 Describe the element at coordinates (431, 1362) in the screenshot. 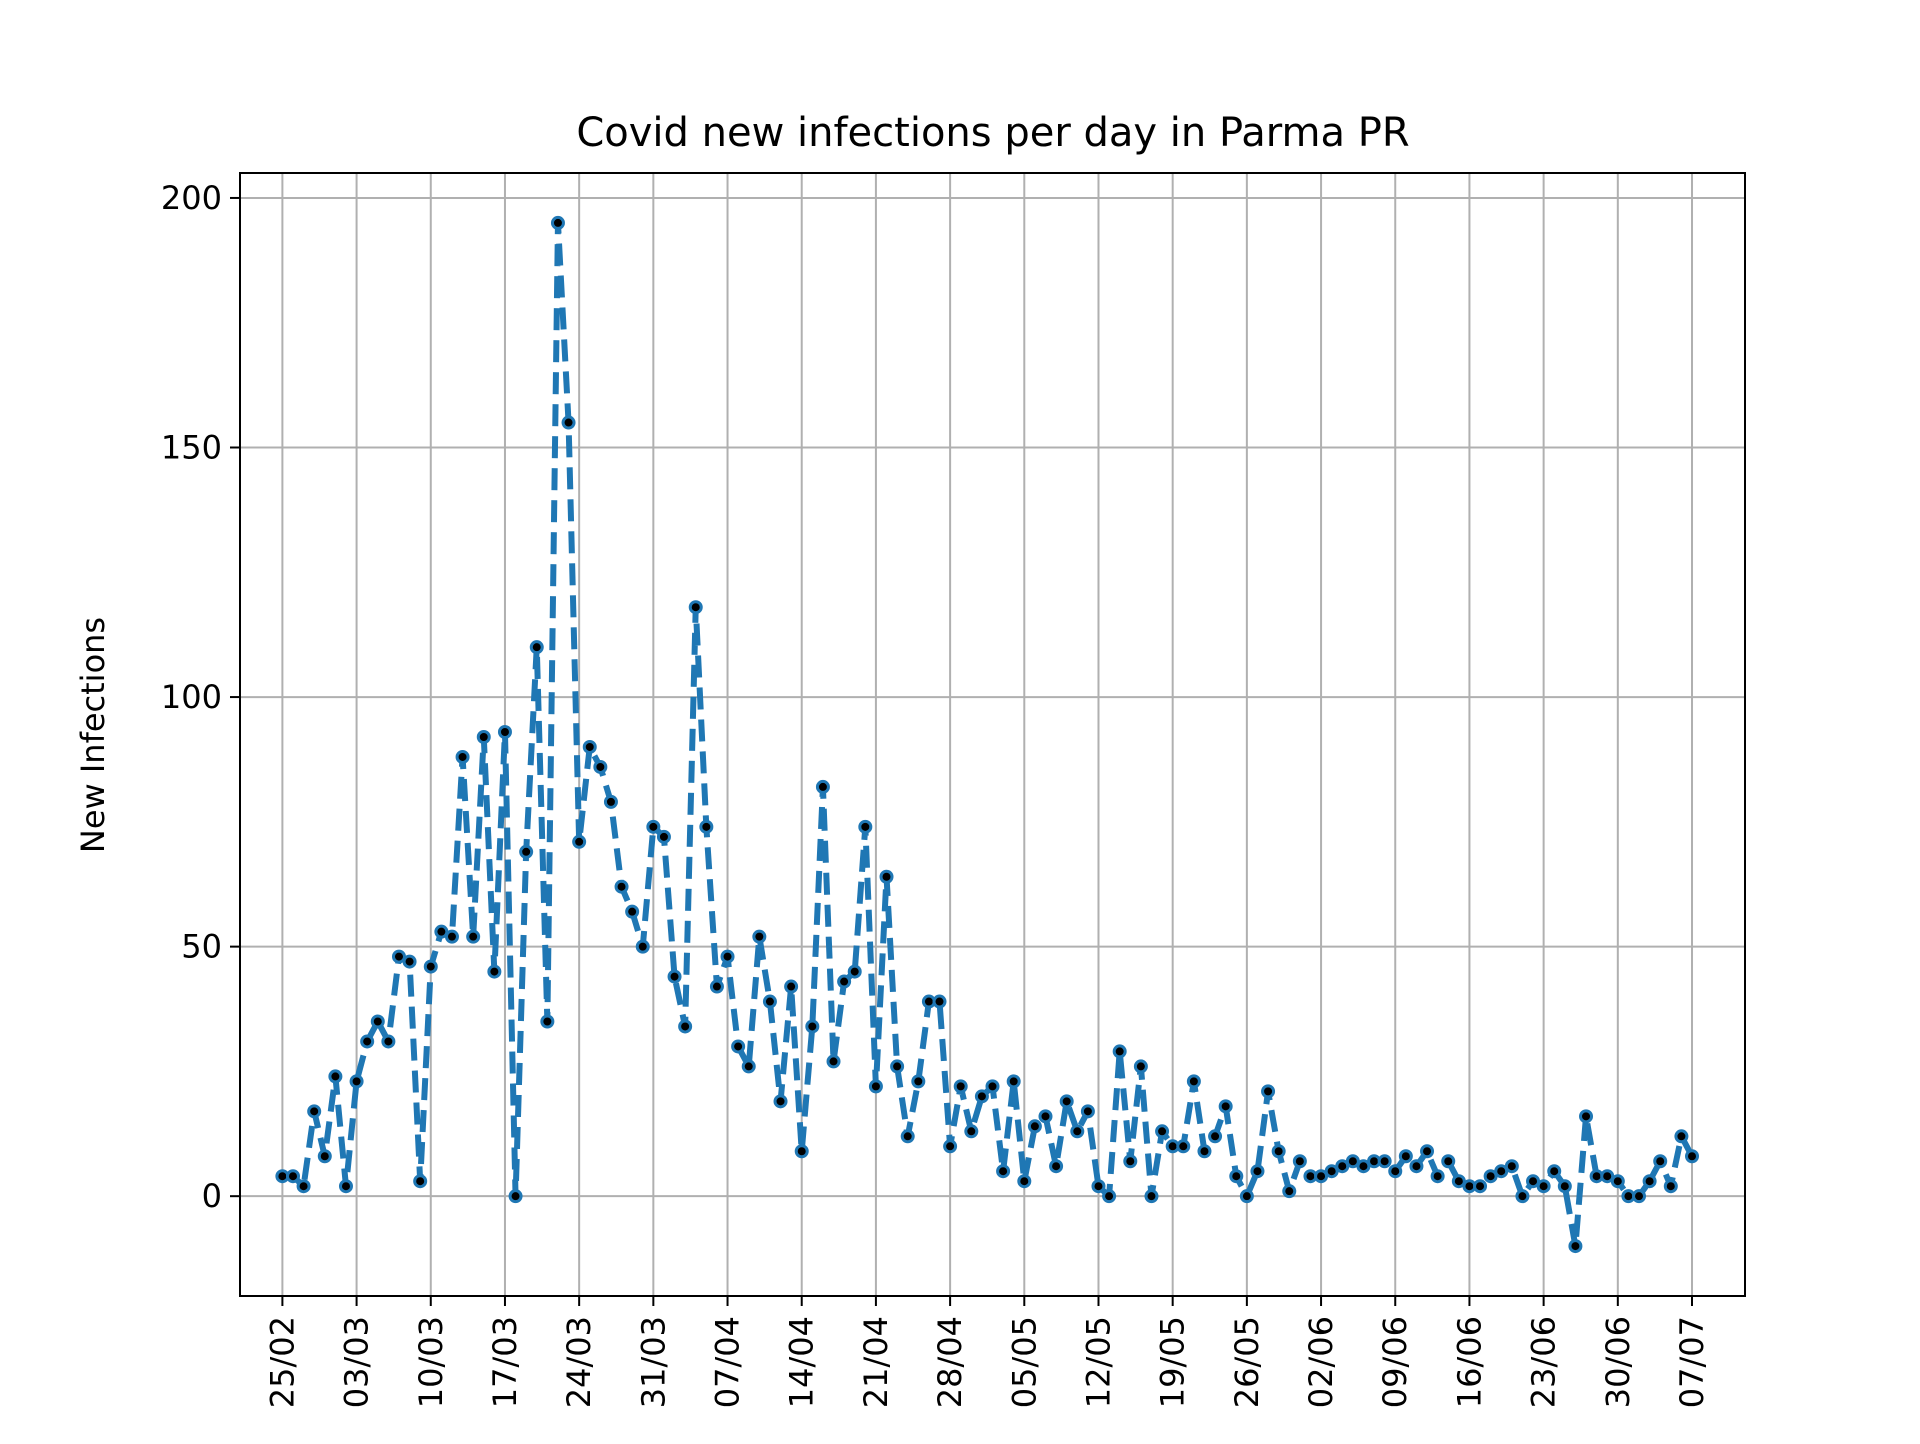

I see `x-tick-label: 10/03` at that location.